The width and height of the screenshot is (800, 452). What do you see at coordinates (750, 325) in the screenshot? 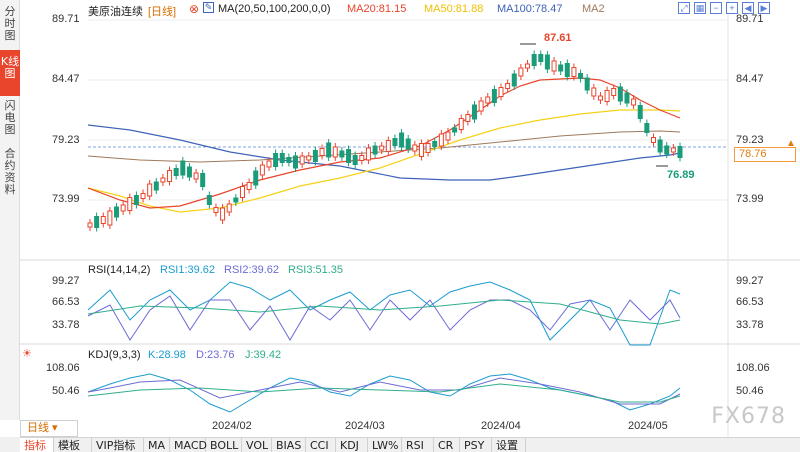
I see `rsi-y-tick-right: 33.78` at bounding box center [750, 325].